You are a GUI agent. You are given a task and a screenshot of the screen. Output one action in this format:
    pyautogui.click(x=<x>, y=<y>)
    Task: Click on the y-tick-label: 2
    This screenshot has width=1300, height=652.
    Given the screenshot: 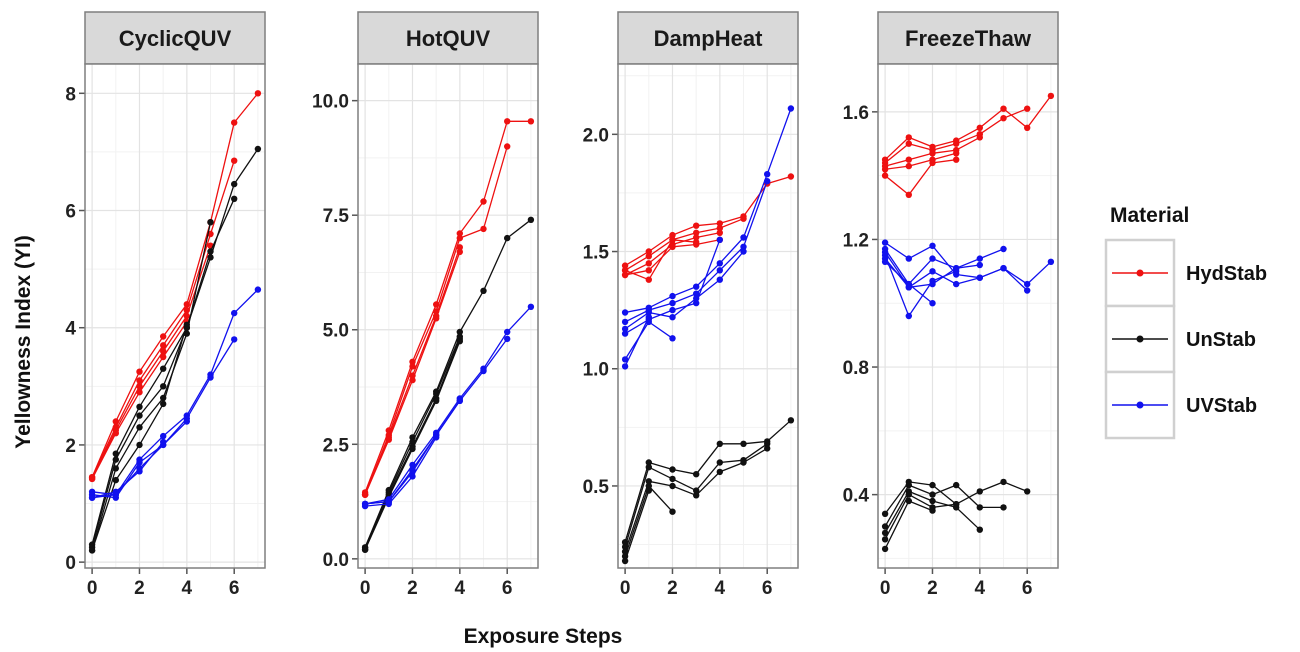 What is the action you would take?
    pyautogui.click(x=70, y=446)
    